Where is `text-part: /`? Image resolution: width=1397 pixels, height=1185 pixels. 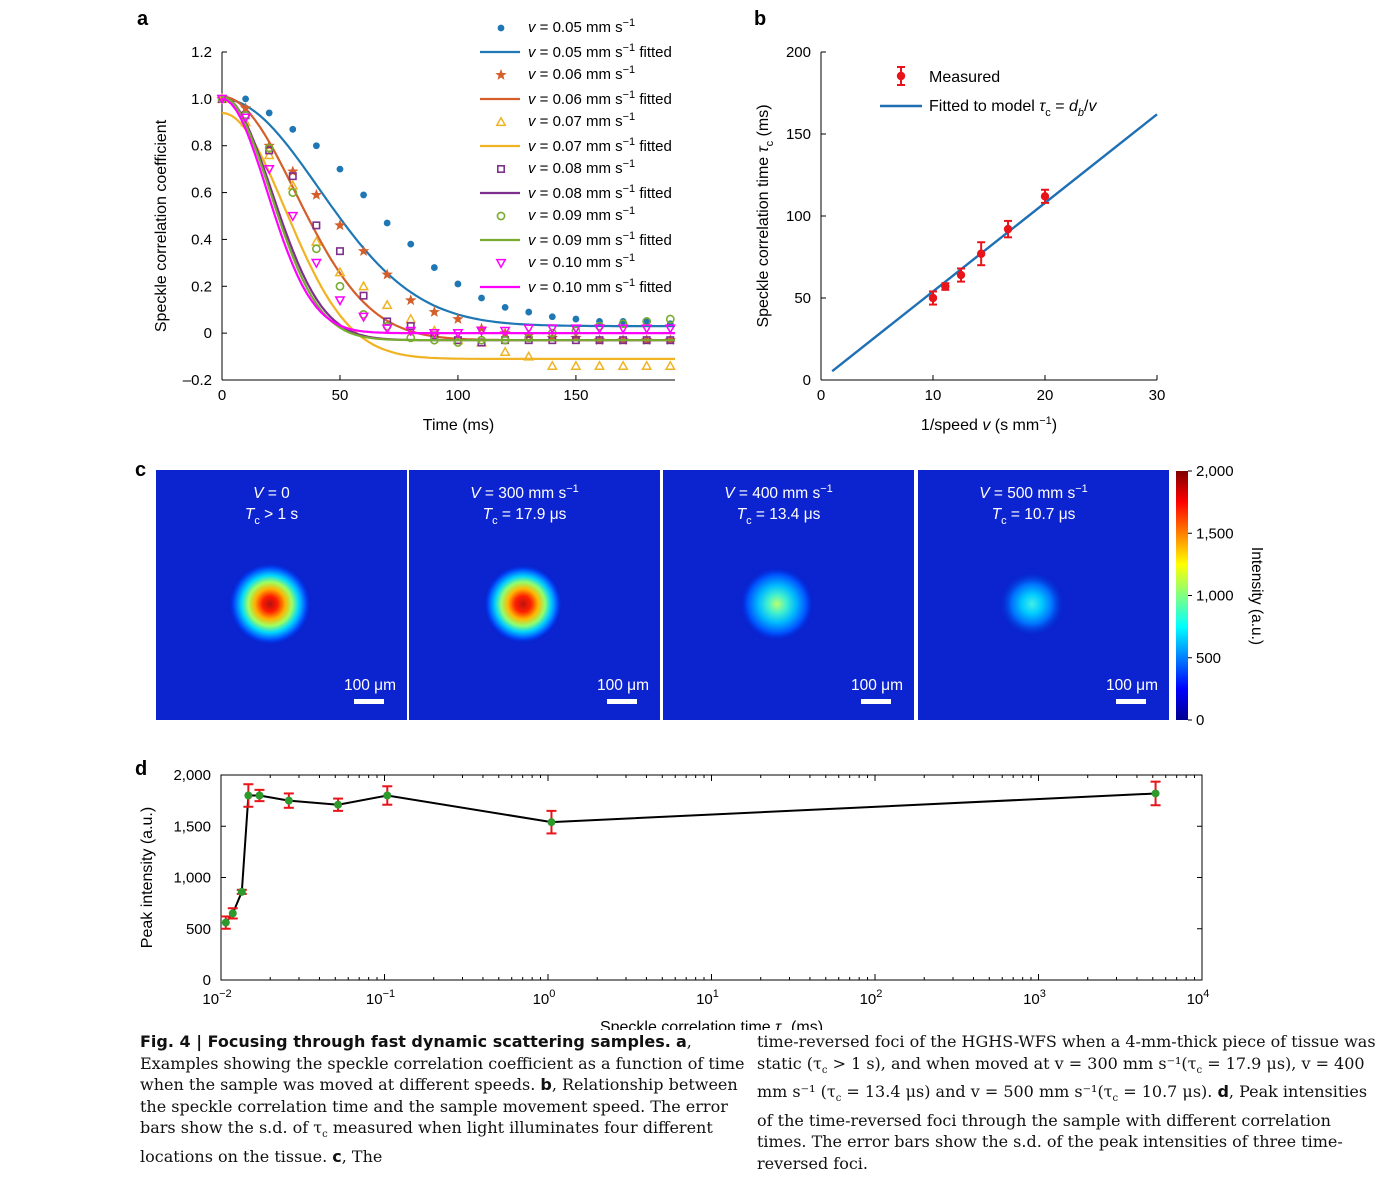 text-part: / is located at coordinates (1086, 106).